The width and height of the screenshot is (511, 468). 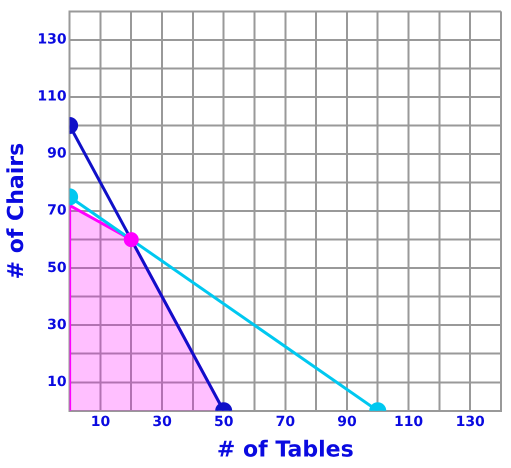 What do you see at coordinates (471, 422) in the screenshot?
I see `x-tick-label: 130` at bounding box center [471, 422].